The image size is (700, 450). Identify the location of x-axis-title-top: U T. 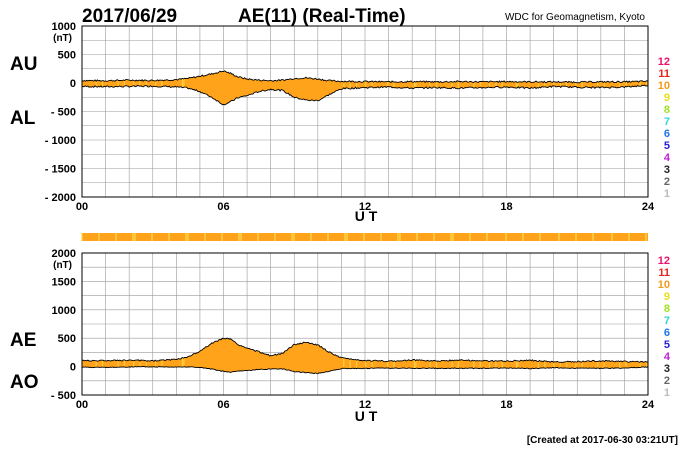
(366, 216).